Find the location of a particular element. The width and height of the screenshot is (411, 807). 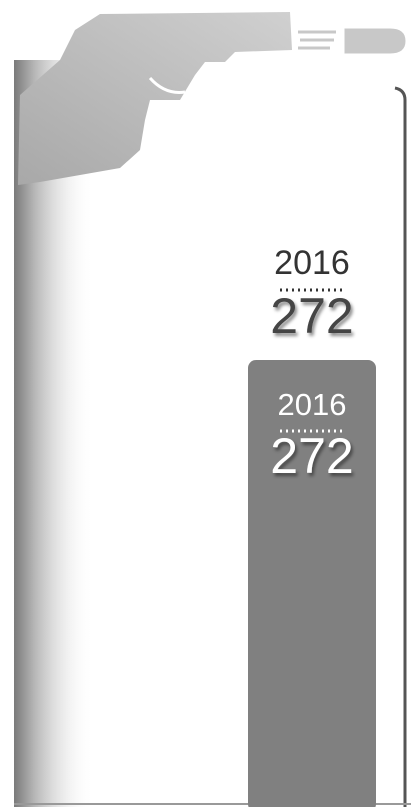

gun-silhouette is located at coordinates (155, 98).